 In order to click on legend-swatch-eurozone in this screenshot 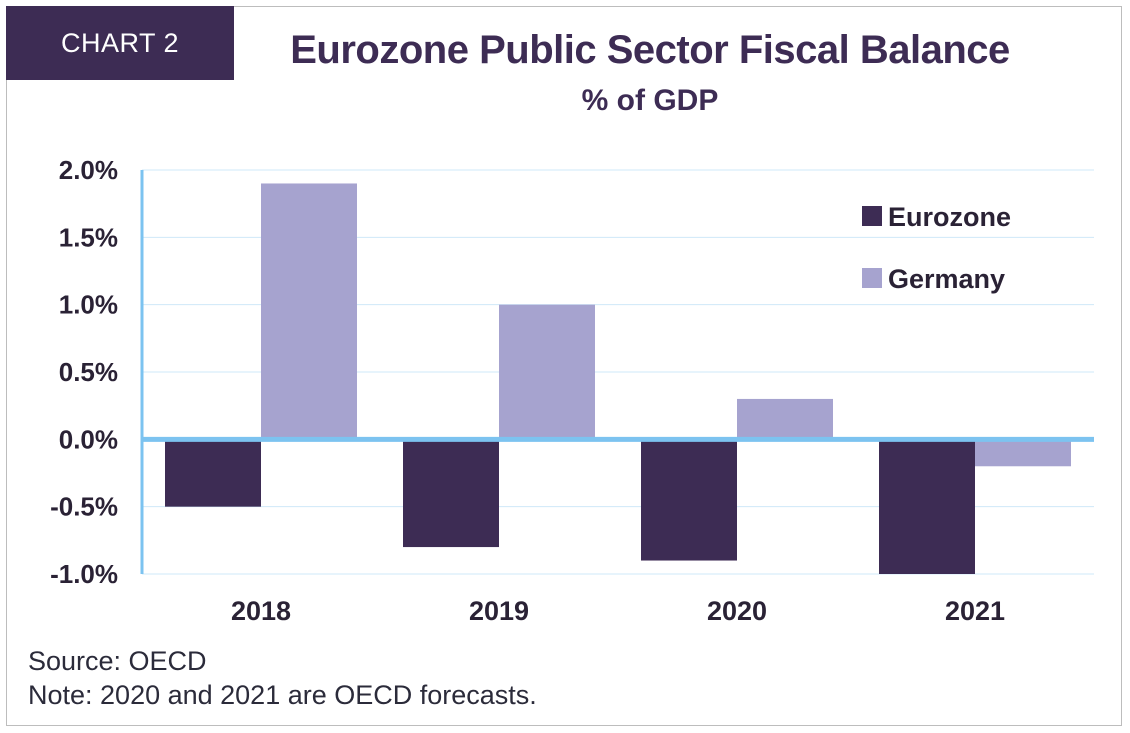, I will do `click(872, 216)`.